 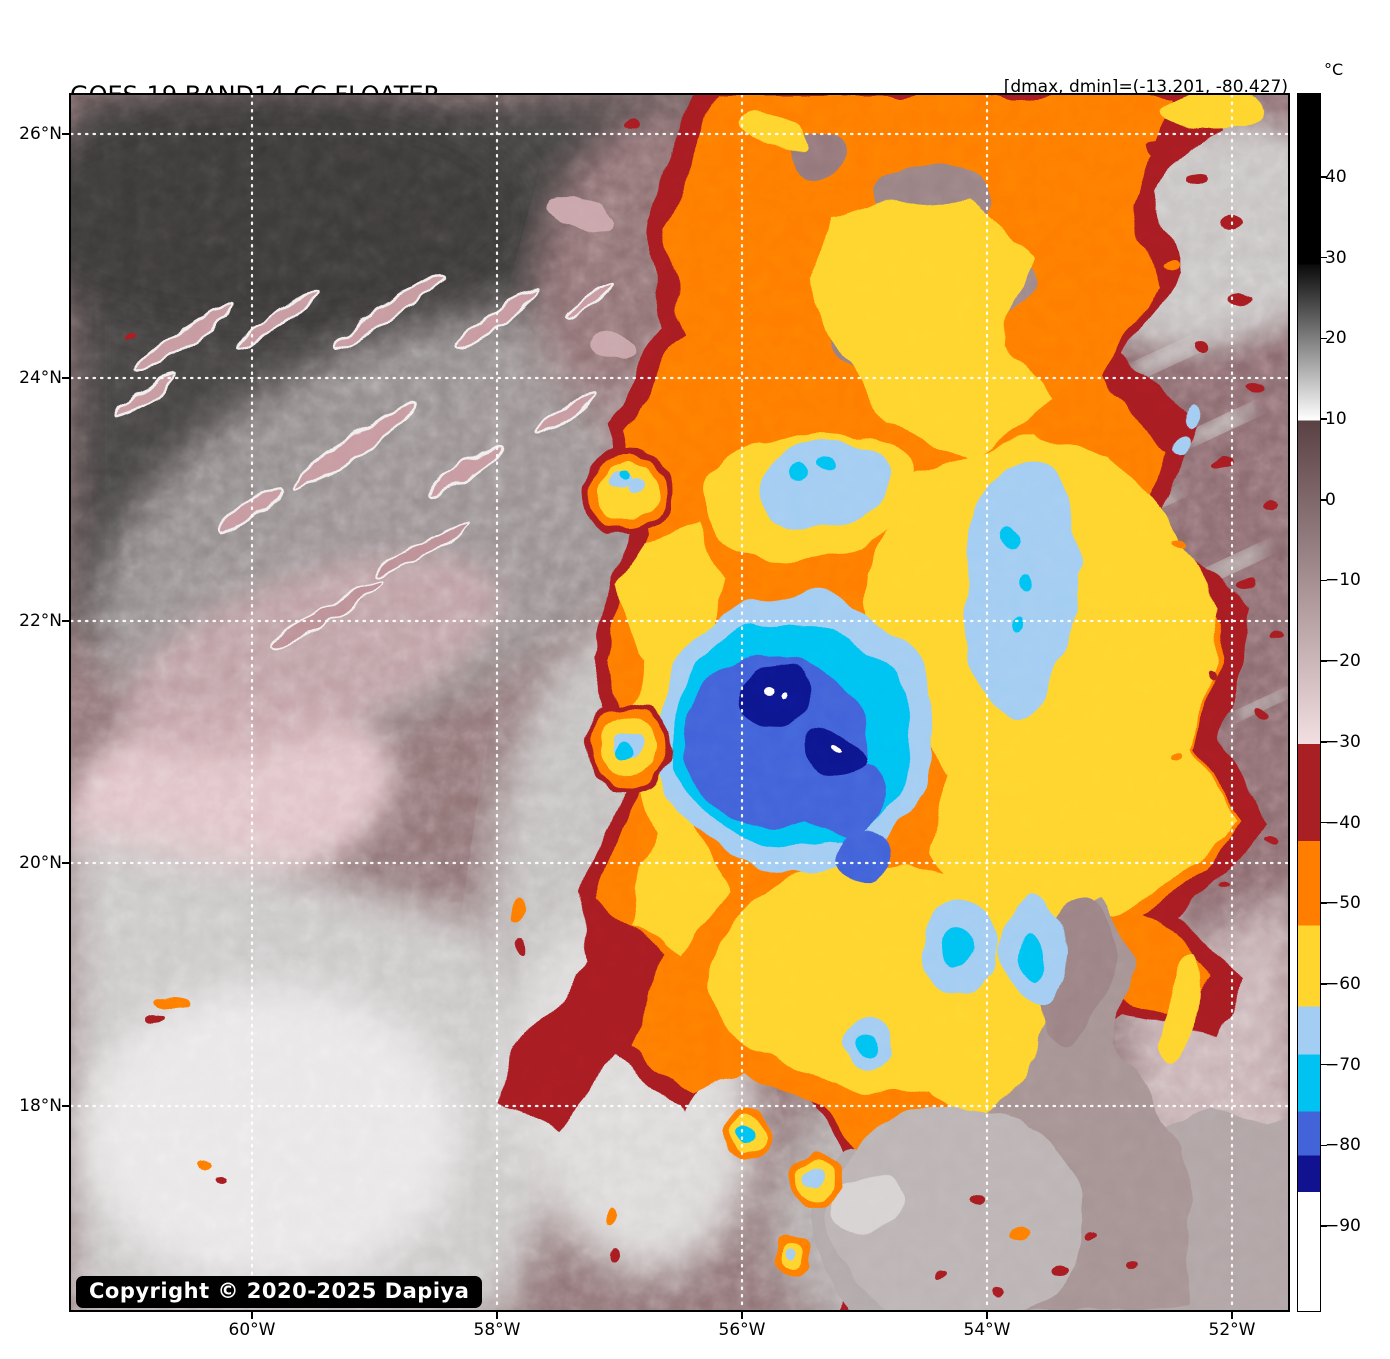 I want to click on colorbar-tick-label: 20, so click(x=1336, y=338).